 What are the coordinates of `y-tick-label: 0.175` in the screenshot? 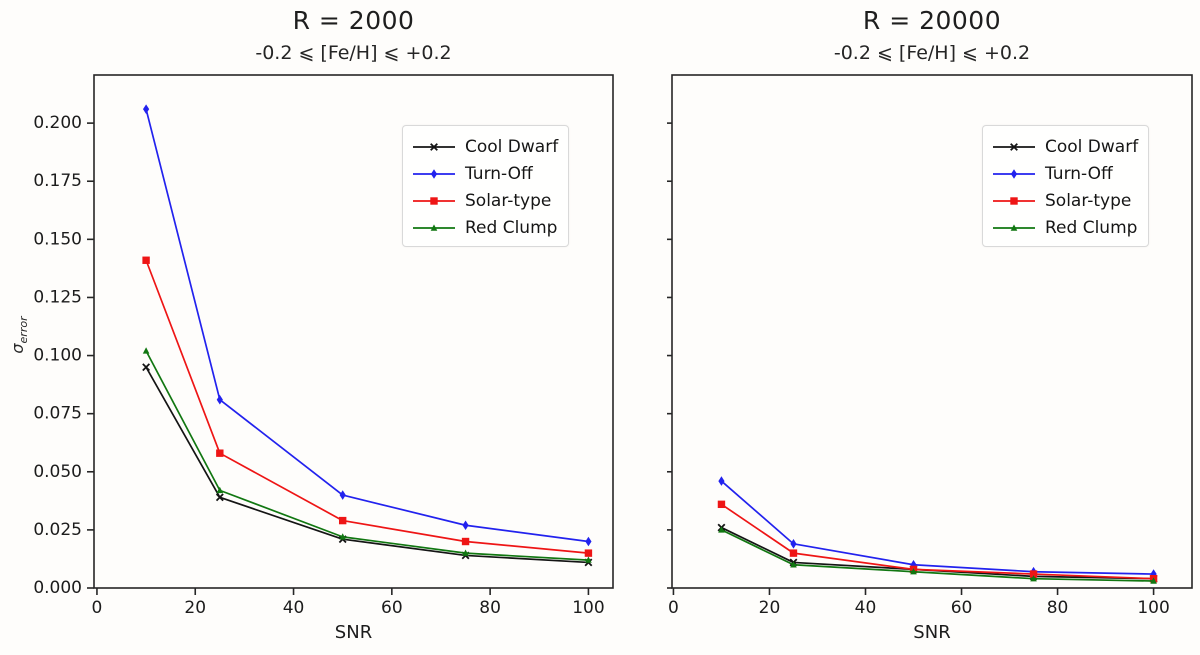 It's located at (57, 181).